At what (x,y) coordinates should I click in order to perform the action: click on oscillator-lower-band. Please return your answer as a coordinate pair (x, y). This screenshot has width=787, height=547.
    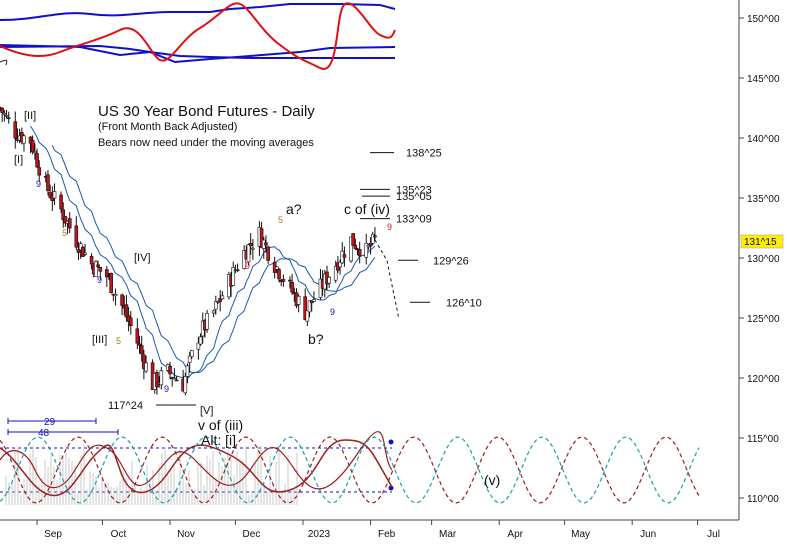
    Looking at the image, I should click on (197, 51).